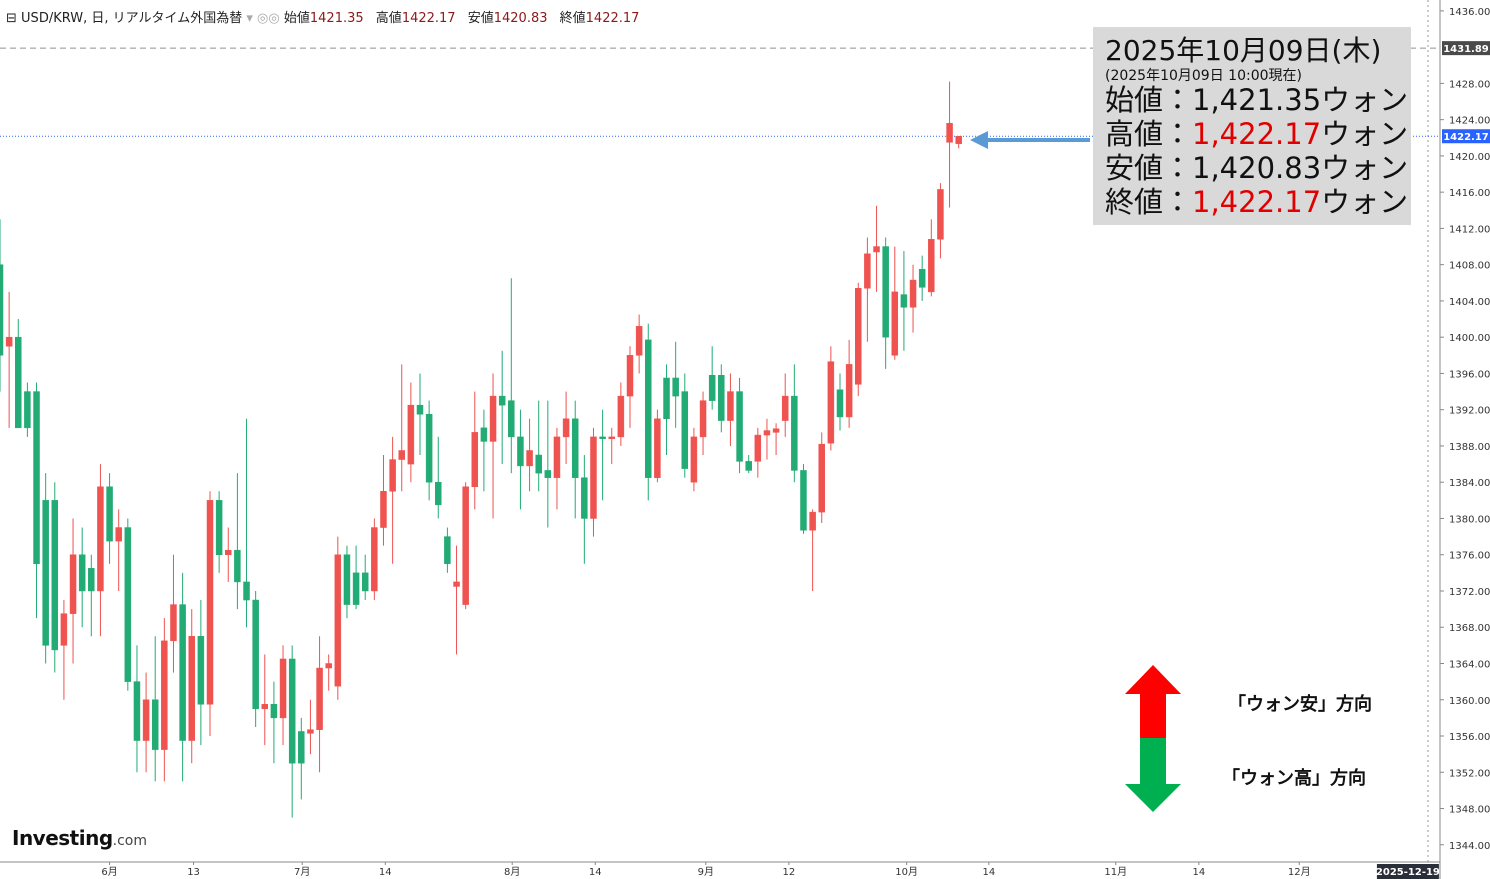 Image resolution: width=1490 pixels, height=879 pixels. Describe the element at coordinates (1469, 592) in the screenshot. I see `y-tick-label: 1372.00` at that location.